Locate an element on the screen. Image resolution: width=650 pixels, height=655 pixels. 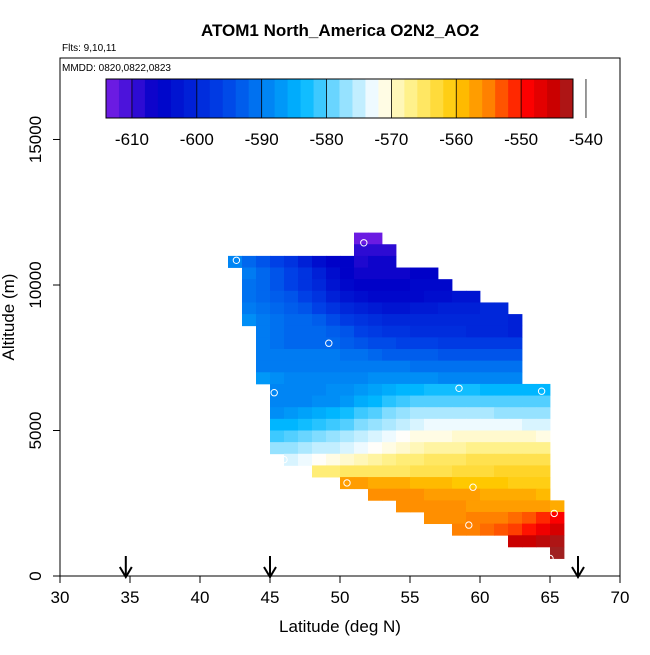
x-tick-label: 70 is located at coordinates (620, 597).